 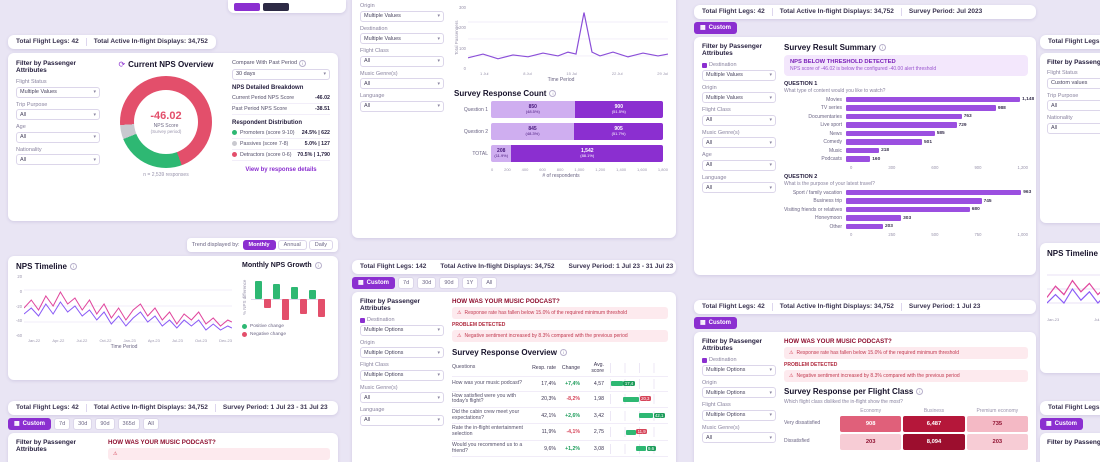 What do you see at coordinates (797, 440) in the screenshot?
I see `heatmap-row-label: Dissatisfied` at bounding box center [797, 440].